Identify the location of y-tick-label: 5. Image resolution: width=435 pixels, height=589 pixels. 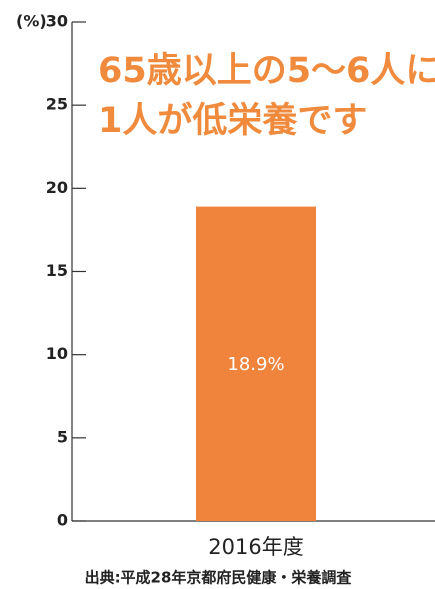
(62, 436).